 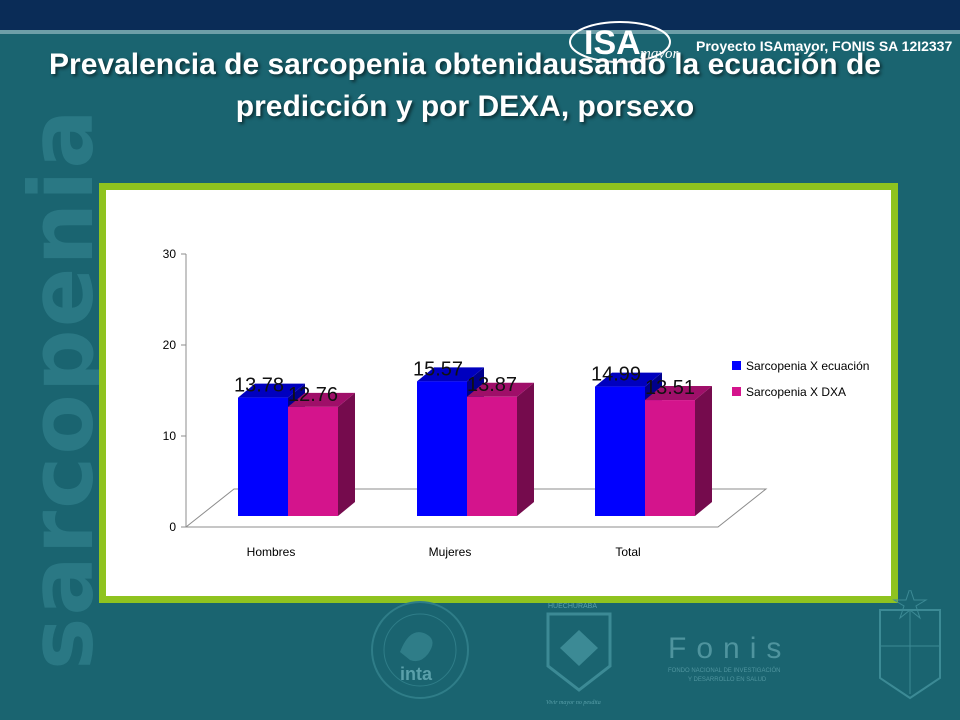 I want to click on top-bar, so click(x=480, y=15).